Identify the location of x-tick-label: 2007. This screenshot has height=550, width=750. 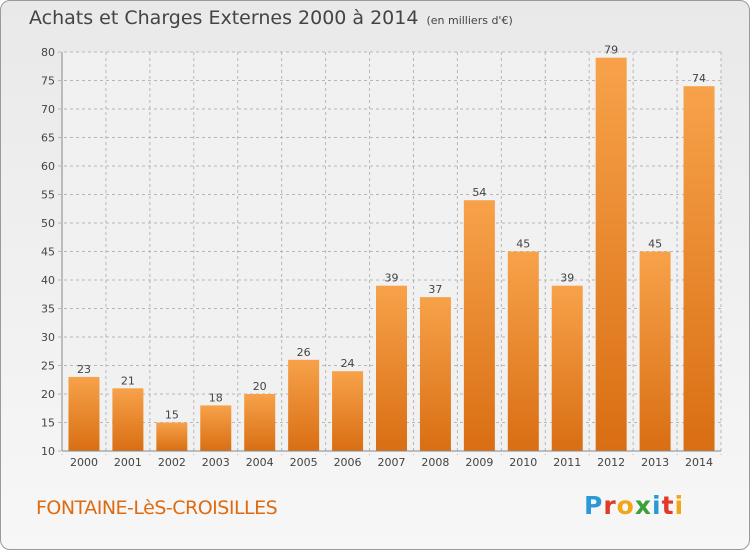
(392, 462).